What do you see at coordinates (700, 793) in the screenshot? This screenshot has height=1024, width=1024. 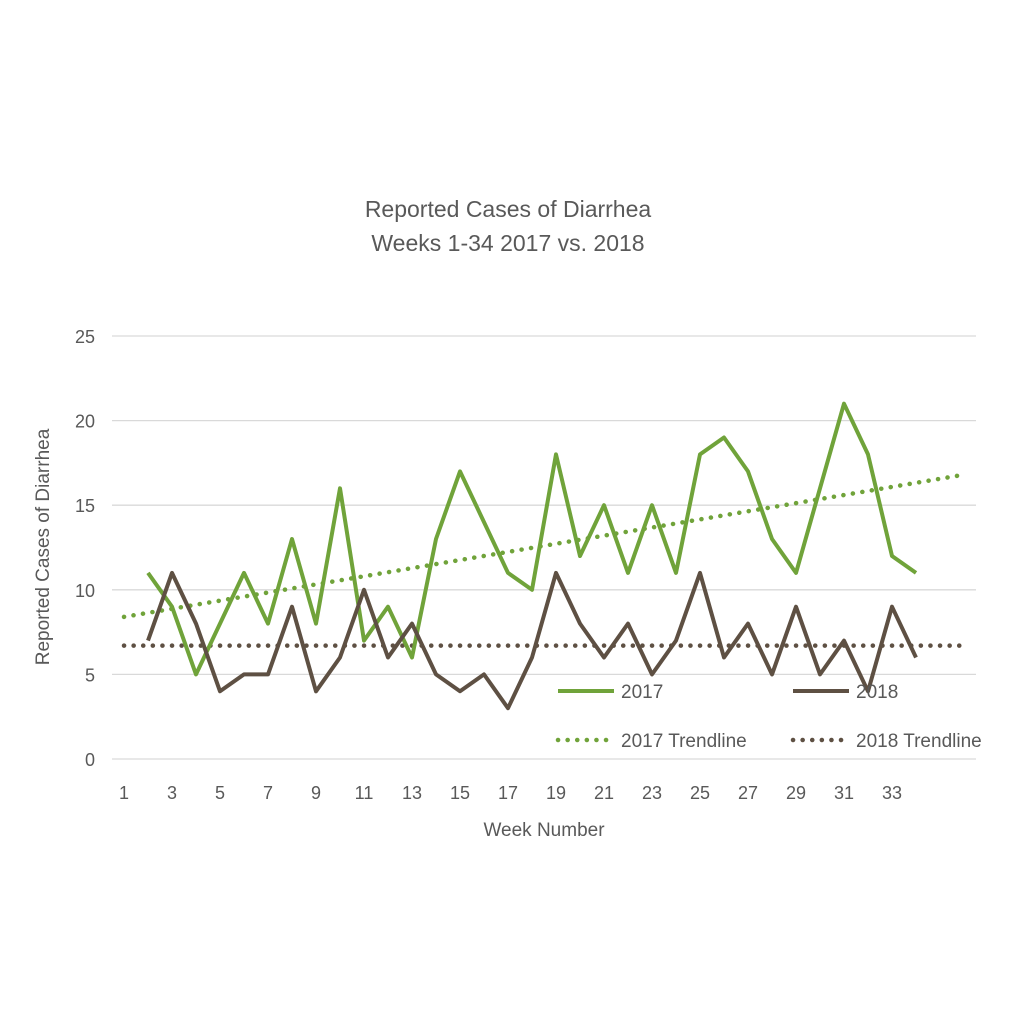 I see `x-tick-label: 25` at bounding box center [700, 793].